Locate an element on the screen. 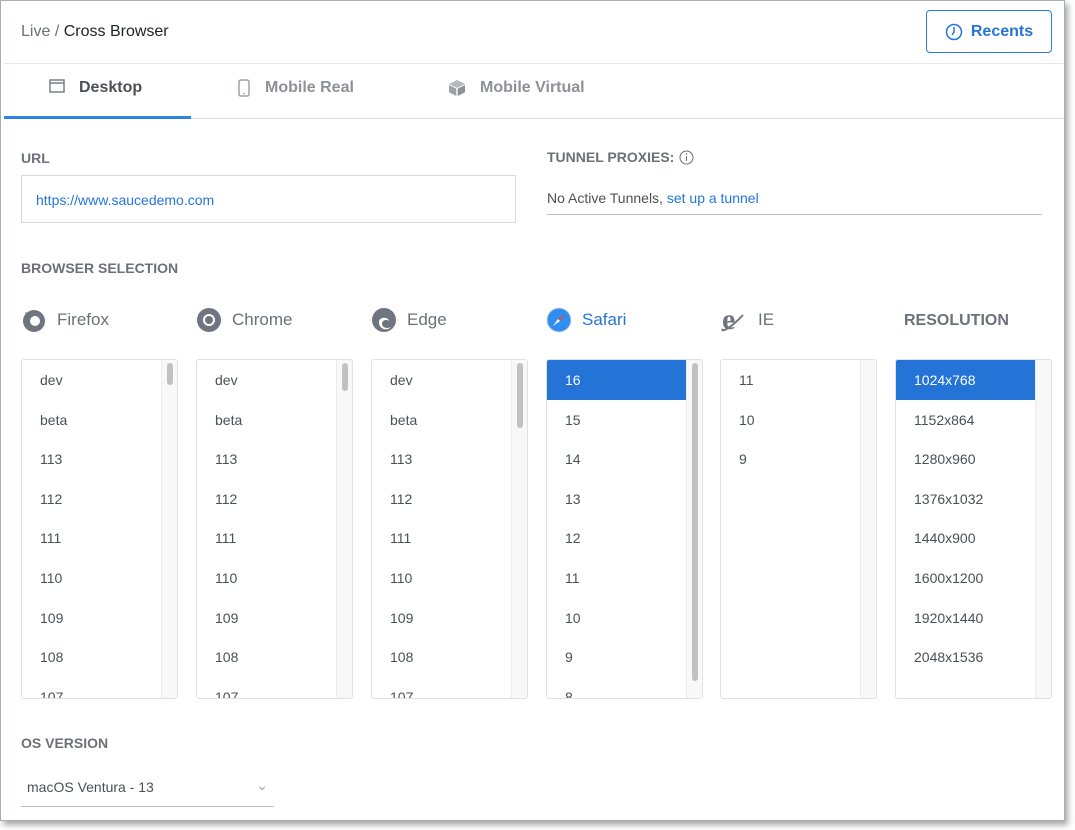 This screenshot has height=830, width=1075. browser-name: Firefox is located at coordinates (83, 319).